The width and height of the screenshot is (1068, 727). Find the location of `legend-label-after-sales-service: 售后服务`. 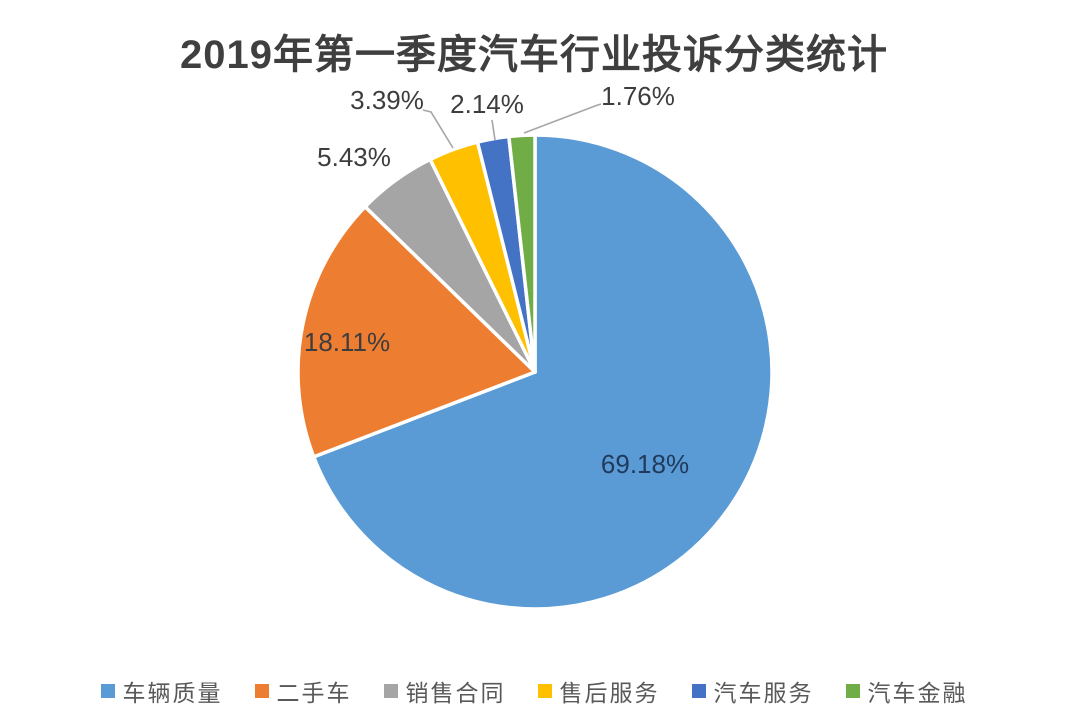

legend-label-after-sales-service: 售后服务 is located at coordinates (609, 693).